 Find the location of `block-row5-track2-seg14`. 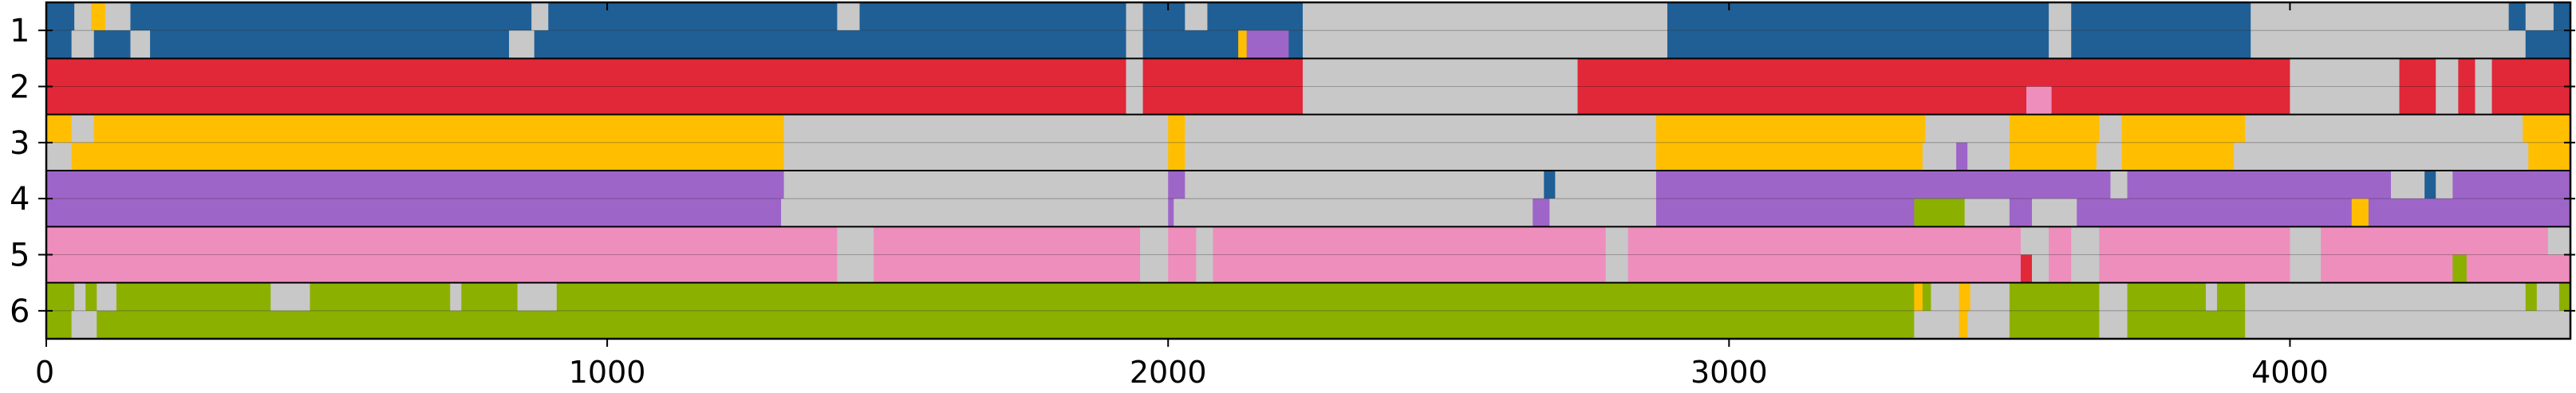

block-row5-track2-seg14 is located at coordinates (2194, 268).